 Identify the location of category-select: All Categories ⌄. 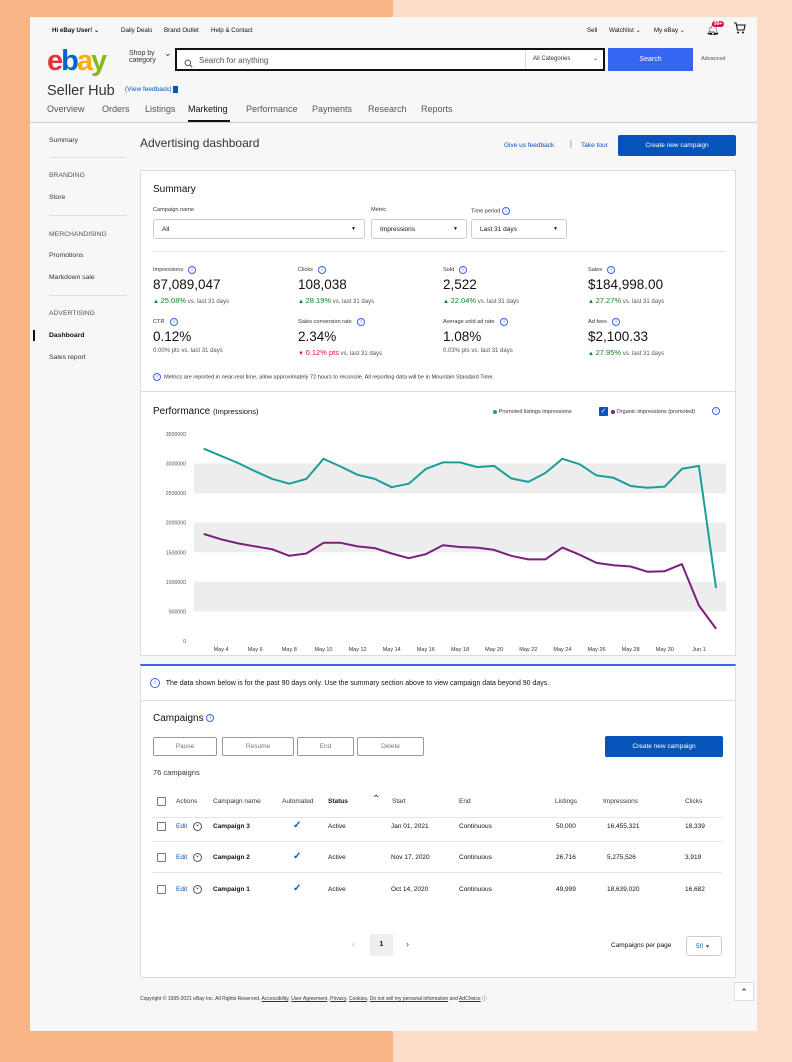
(565, 59).